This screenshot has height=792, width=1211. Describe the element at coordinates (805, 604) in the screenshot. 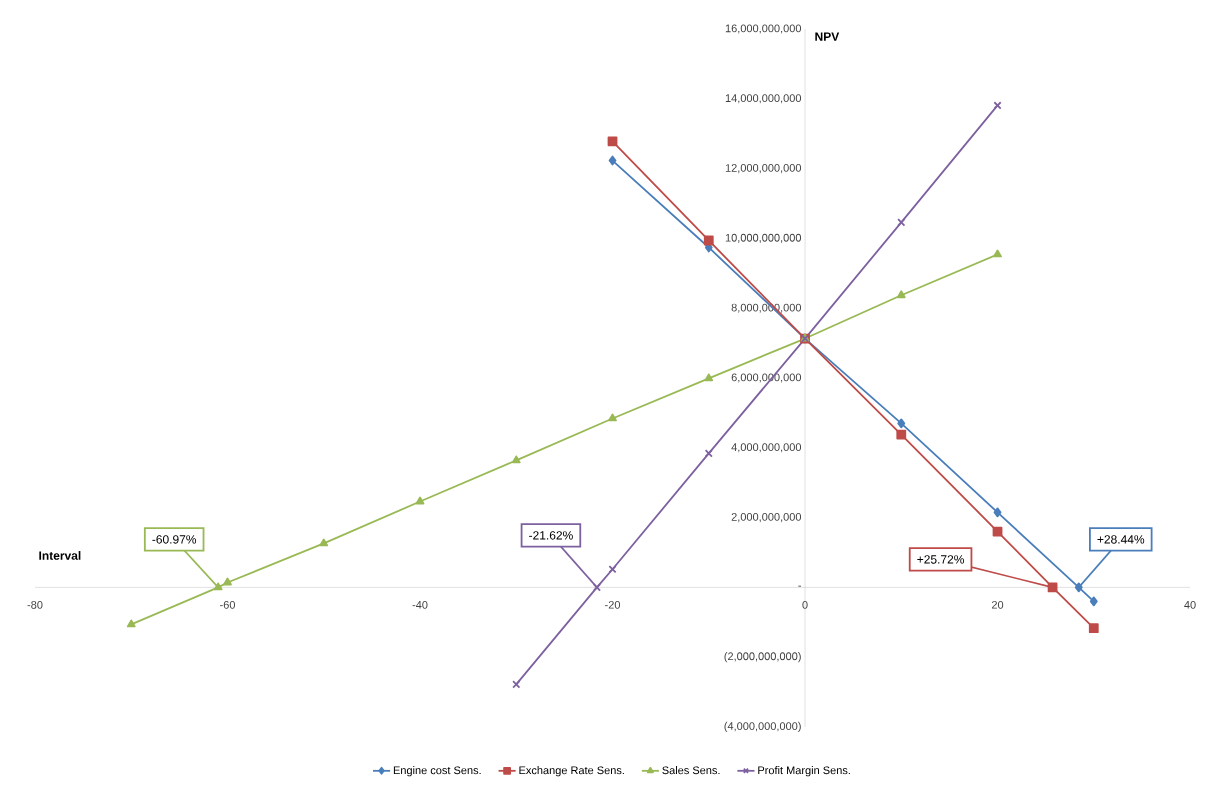

I see `x-tick-label: 0` at that location.